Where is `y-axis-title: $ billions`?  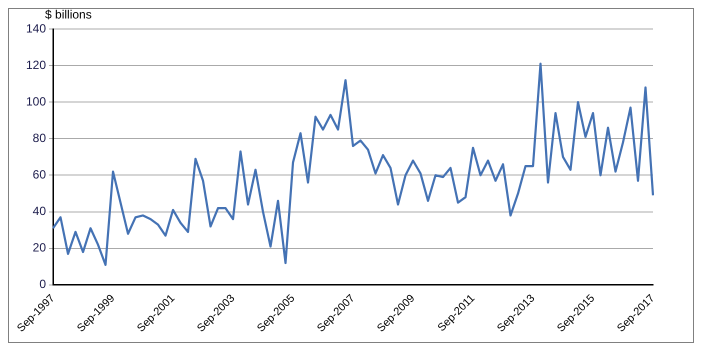
y-axis-title: $ billions is located at coordinates (68, 14).